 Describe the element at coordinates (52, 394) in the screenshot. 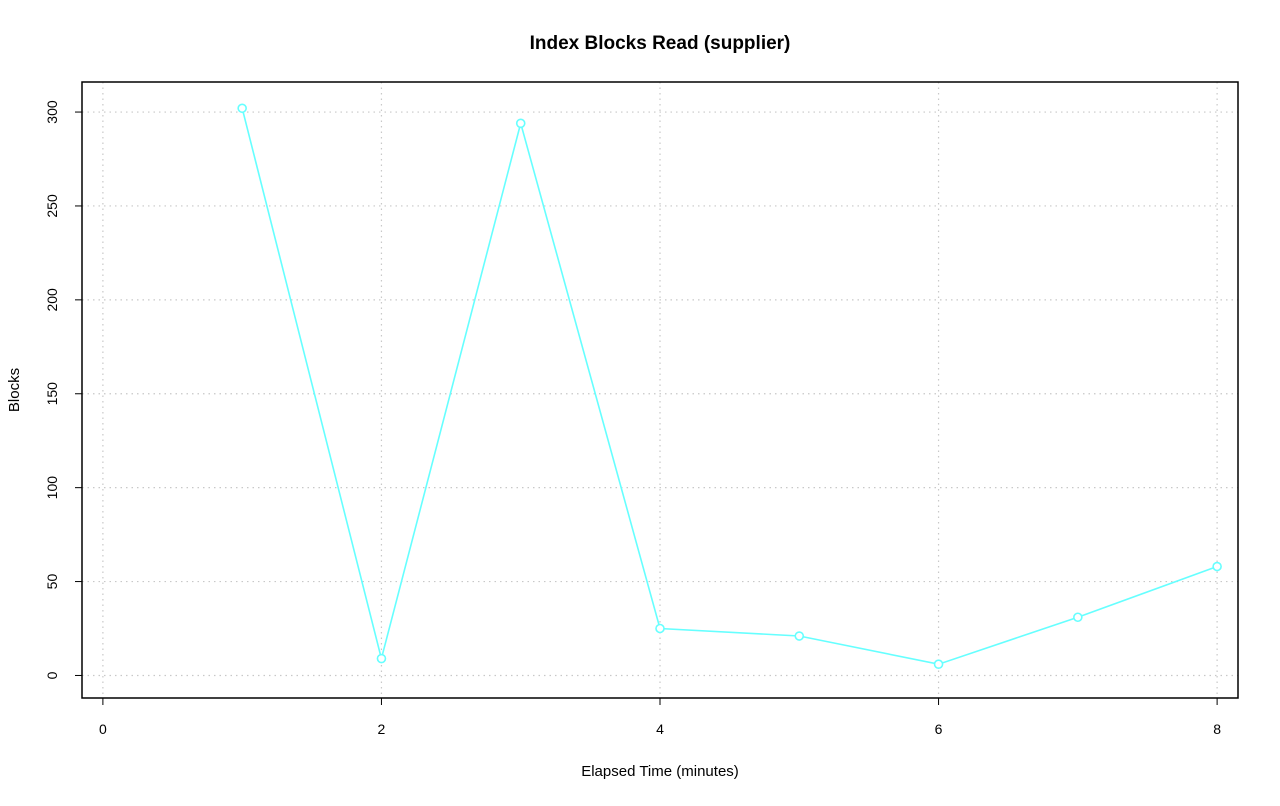

I see `y-tick-label: 150` at that location.